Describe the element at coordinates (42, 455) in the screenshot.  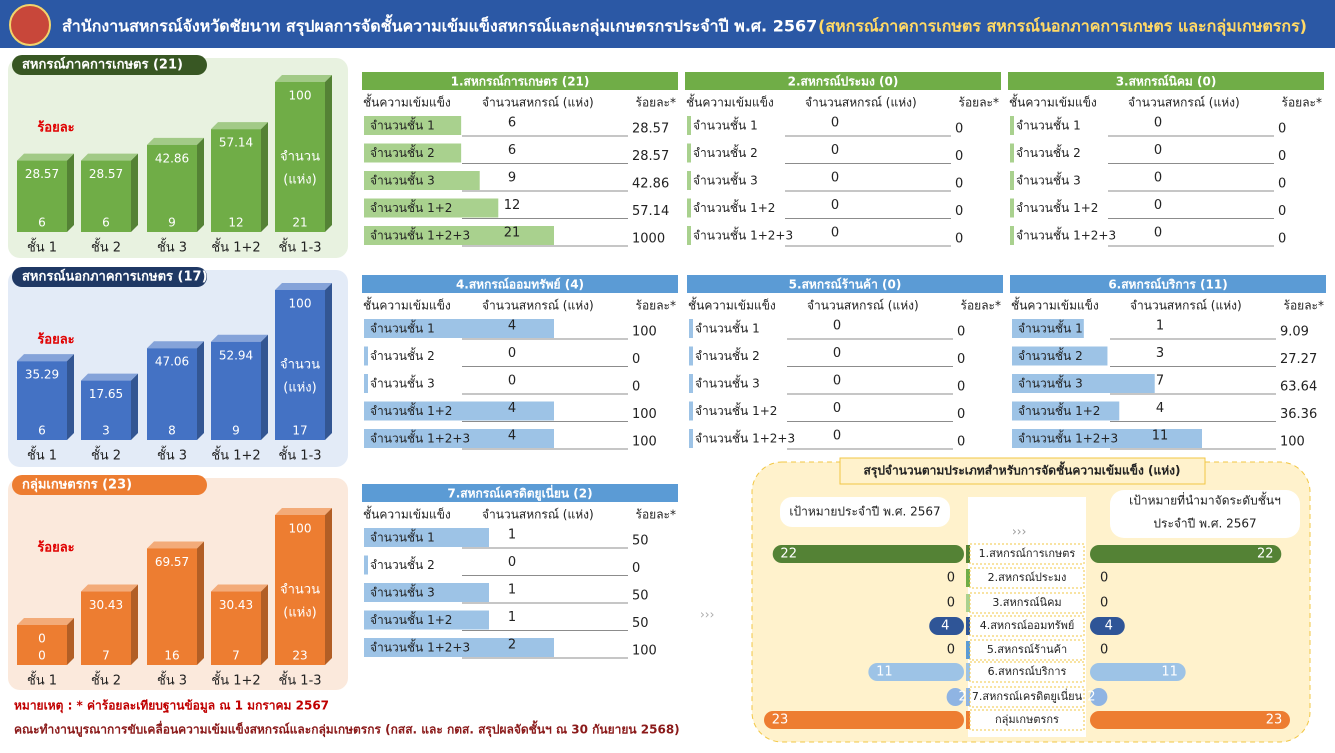
I see `category-label: ชั้น 1` at that location.